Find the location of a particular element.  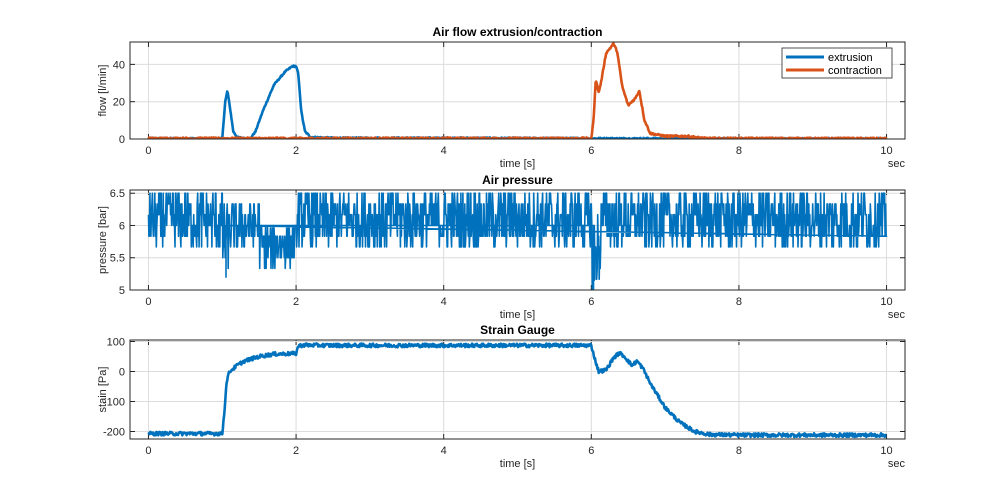

y-axis-label: stain [Pa] is located at coordinates (103, 390).